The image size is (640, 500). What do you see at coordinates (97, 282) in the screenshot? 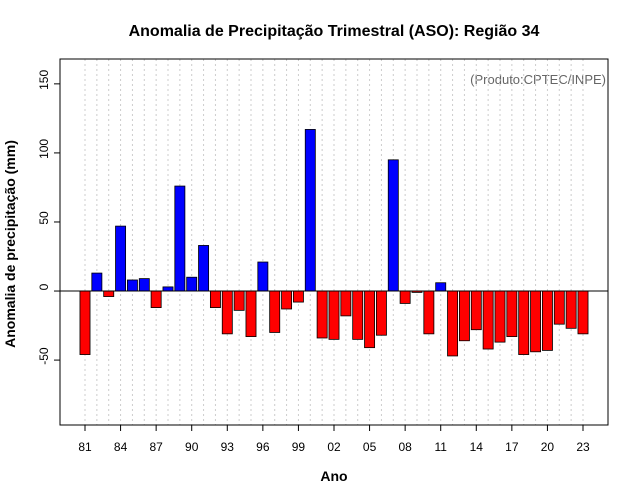
I see `bar-1982` at bounding box center [97, 282].